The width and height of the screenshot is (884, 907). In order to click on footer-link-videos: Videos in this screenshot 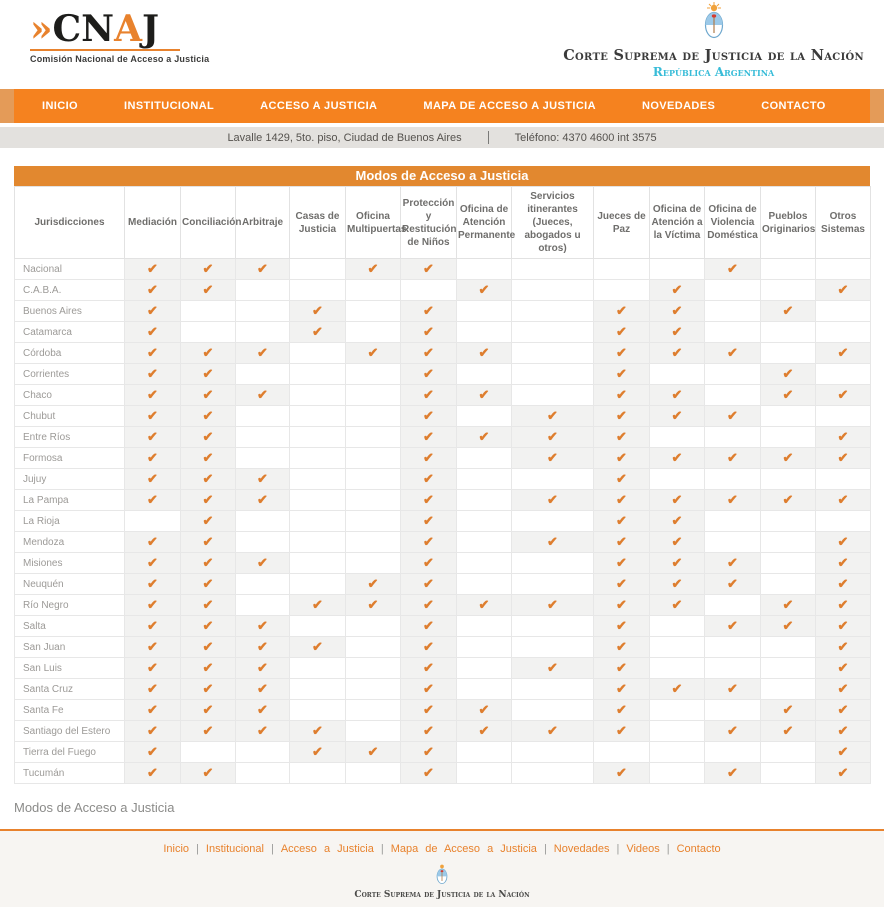, I will do `click(643, 849)`.